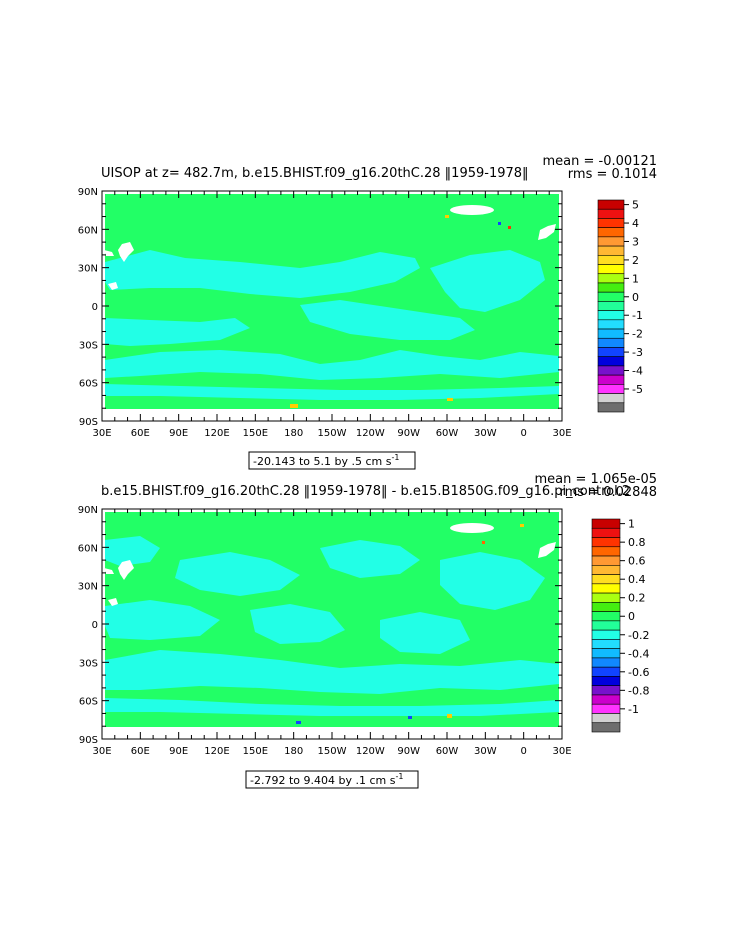 This screenshot has width=733, height=945. I want to click on colorbar-label: 0.8, so click(637, 542).